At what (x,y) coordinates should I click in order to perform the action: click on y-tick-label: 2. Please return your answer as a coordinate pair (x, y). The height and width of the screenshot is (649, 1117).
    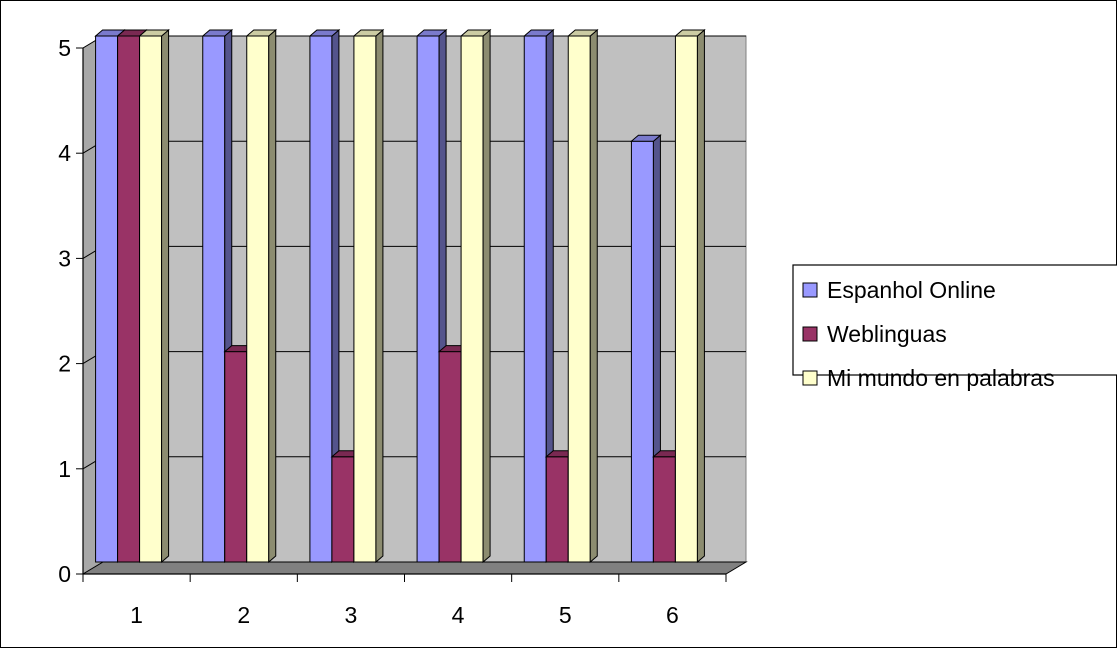
    Looking at the image, I should click on (64, 364).